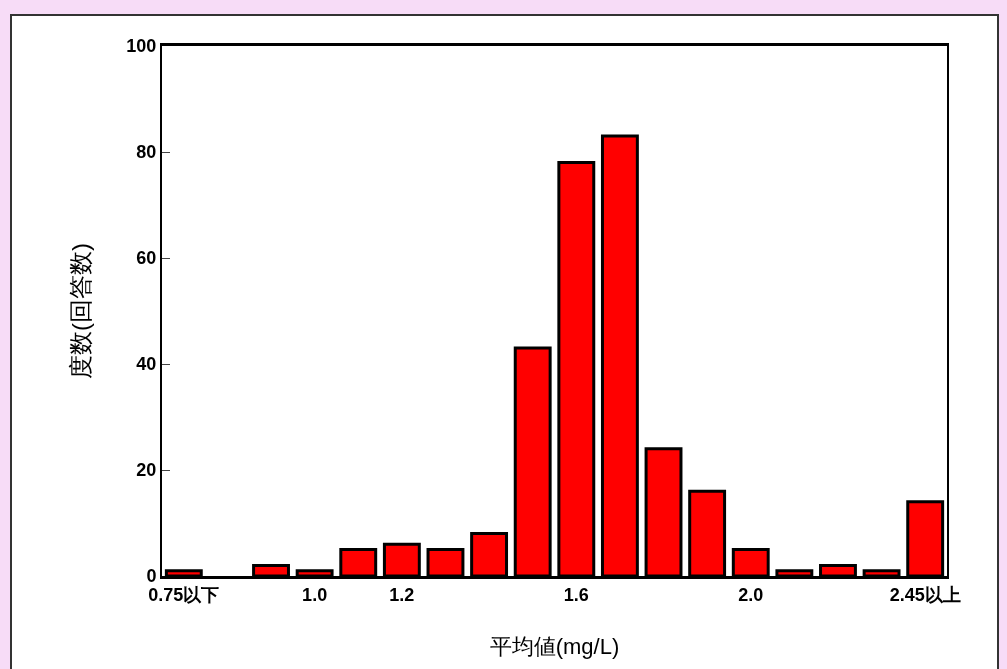 The width and height of the screenshot is (1007, 669). Describe the element at coordinates (315, 594) in the screenshot. I see `x-tick-label: 1.0` at that location.